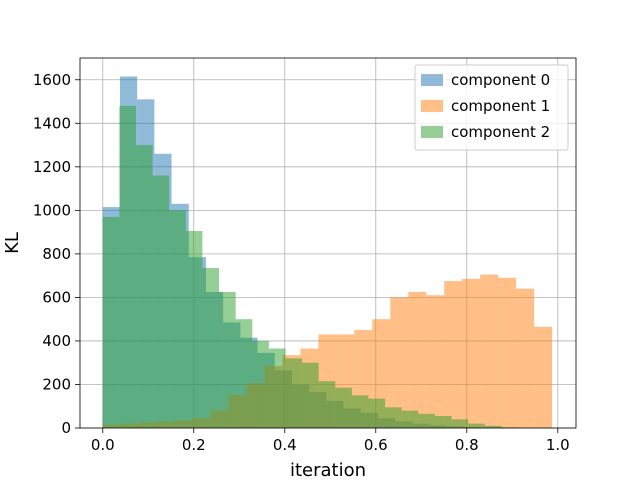 Image resolution: width=640 pixels, height=485 pixels. I want to click on y-tick-label: 1400, so click(52, 123).